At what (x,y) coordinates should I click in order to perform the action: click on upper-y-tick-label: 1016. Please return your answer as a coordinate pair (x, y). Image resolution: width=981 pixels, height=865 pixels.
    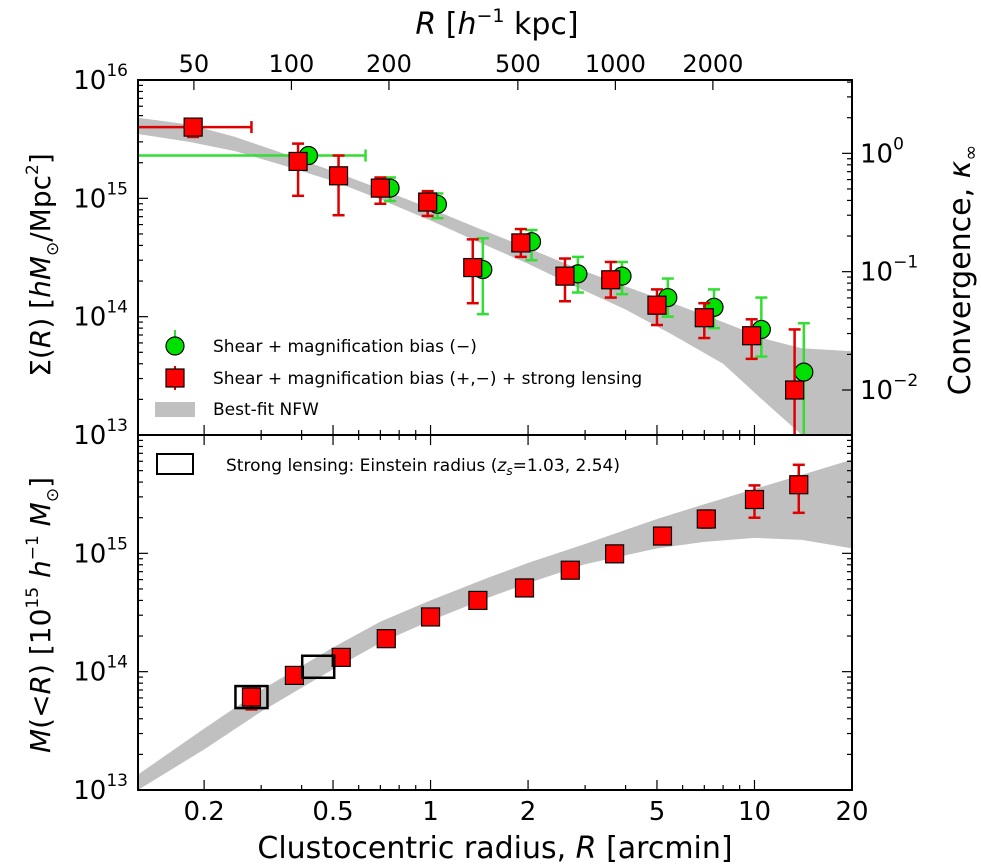
    Looking at the image, I should click on (100, 78).